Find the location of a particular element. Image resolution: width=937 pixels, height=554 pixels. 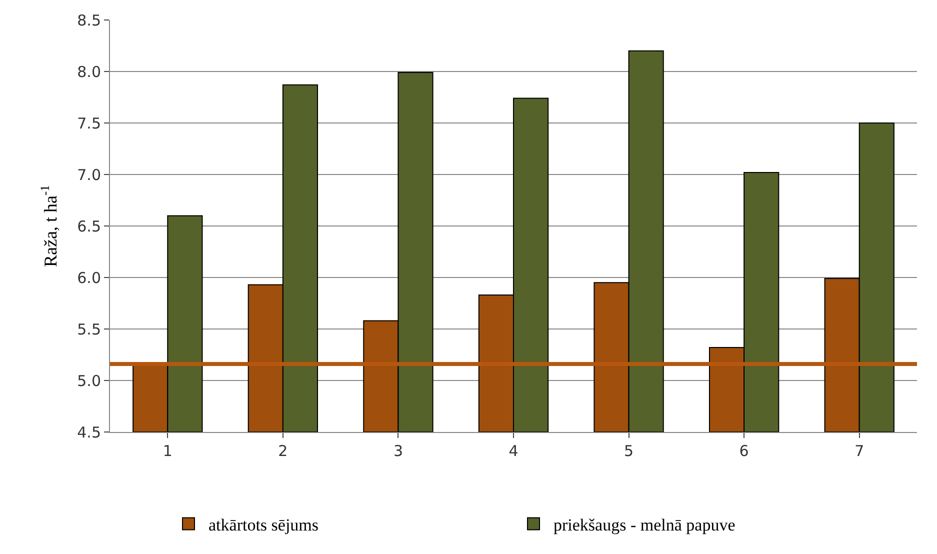

y-tick-label: 5.5 is located at coordinates (89, 329).